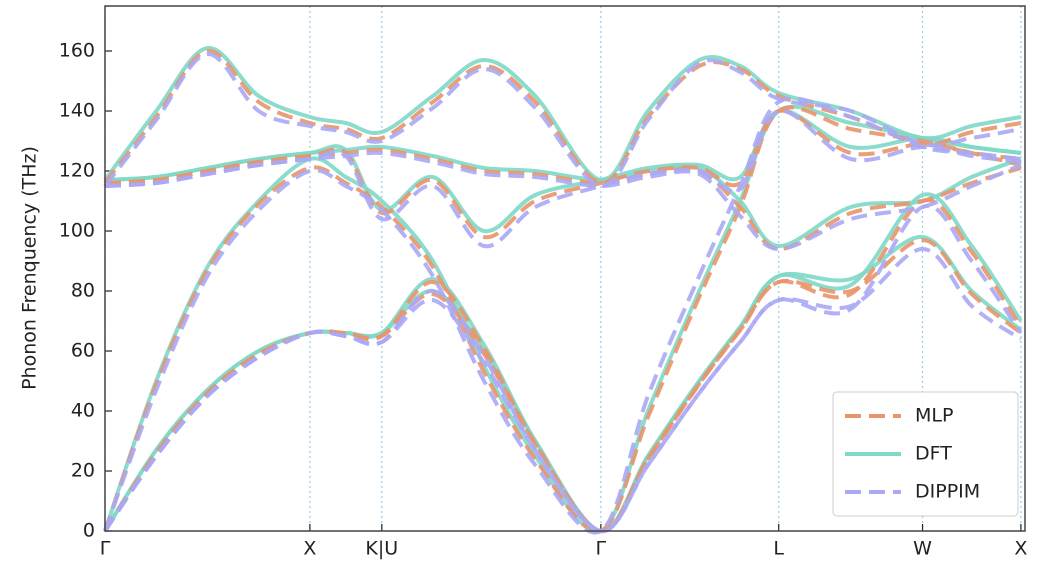 Image resolution: width=1038 pixels, height=567 pixels. I want to click on y-tick-label: 20, so click(83, 471).